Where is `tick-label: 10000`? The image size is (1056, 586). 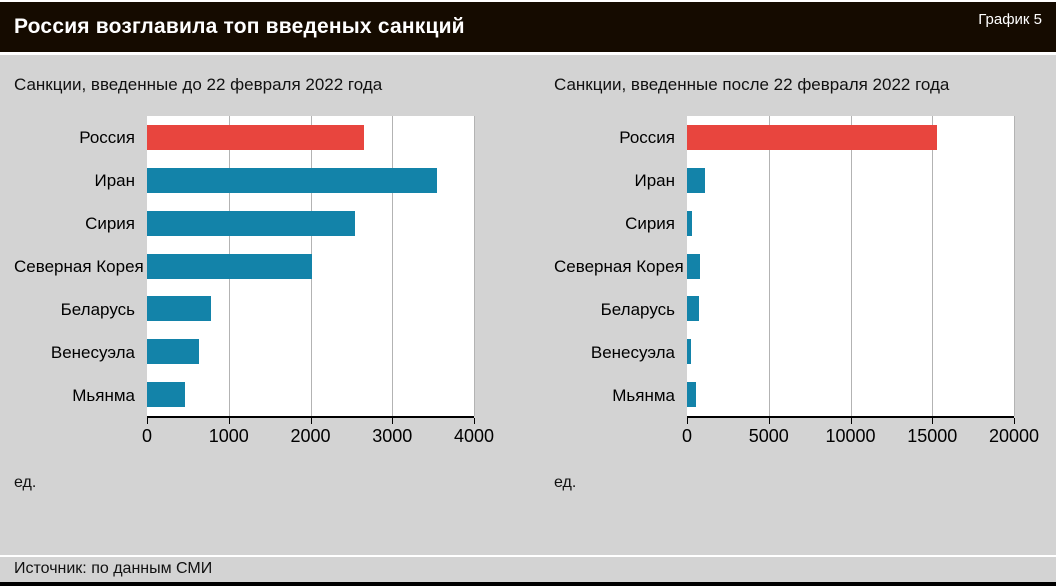
tick-label: 10000 is located at coordinates (850, 436).